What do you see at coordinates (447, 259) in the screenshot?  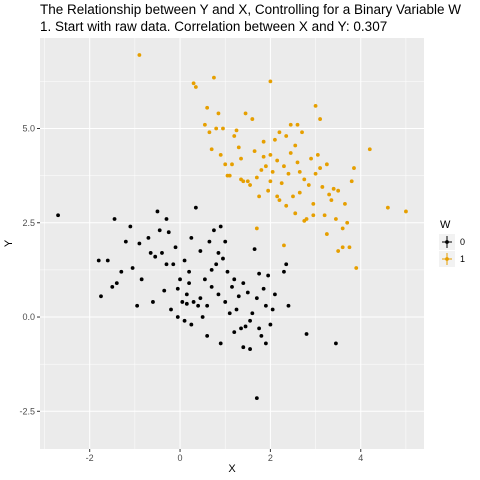 I see `legend-key-point` at bounding box center [447, 259].